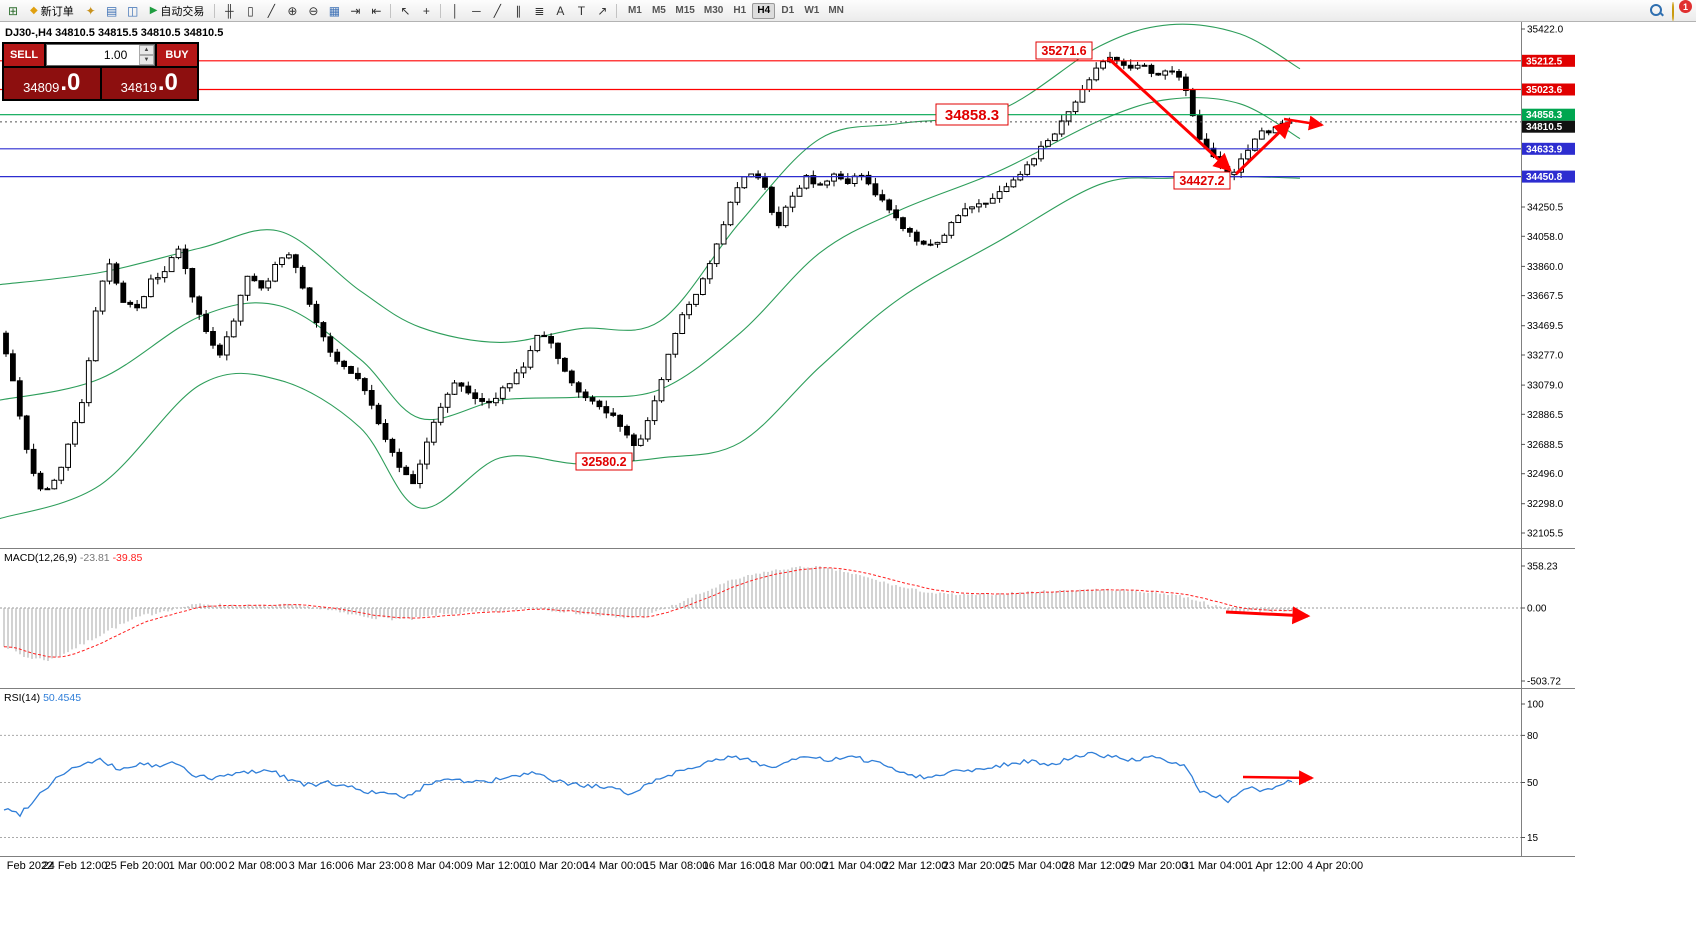 Image resolution: width=1696 pixels, height=942 pixels. I want to click on price-annotation: 32580.2, so click(604, 461).